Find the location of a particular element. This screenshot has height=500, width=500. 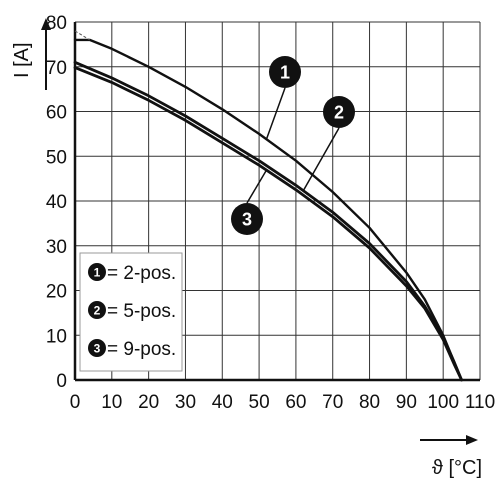

legend-number-2: 2 is located at coordinates (97, 311).